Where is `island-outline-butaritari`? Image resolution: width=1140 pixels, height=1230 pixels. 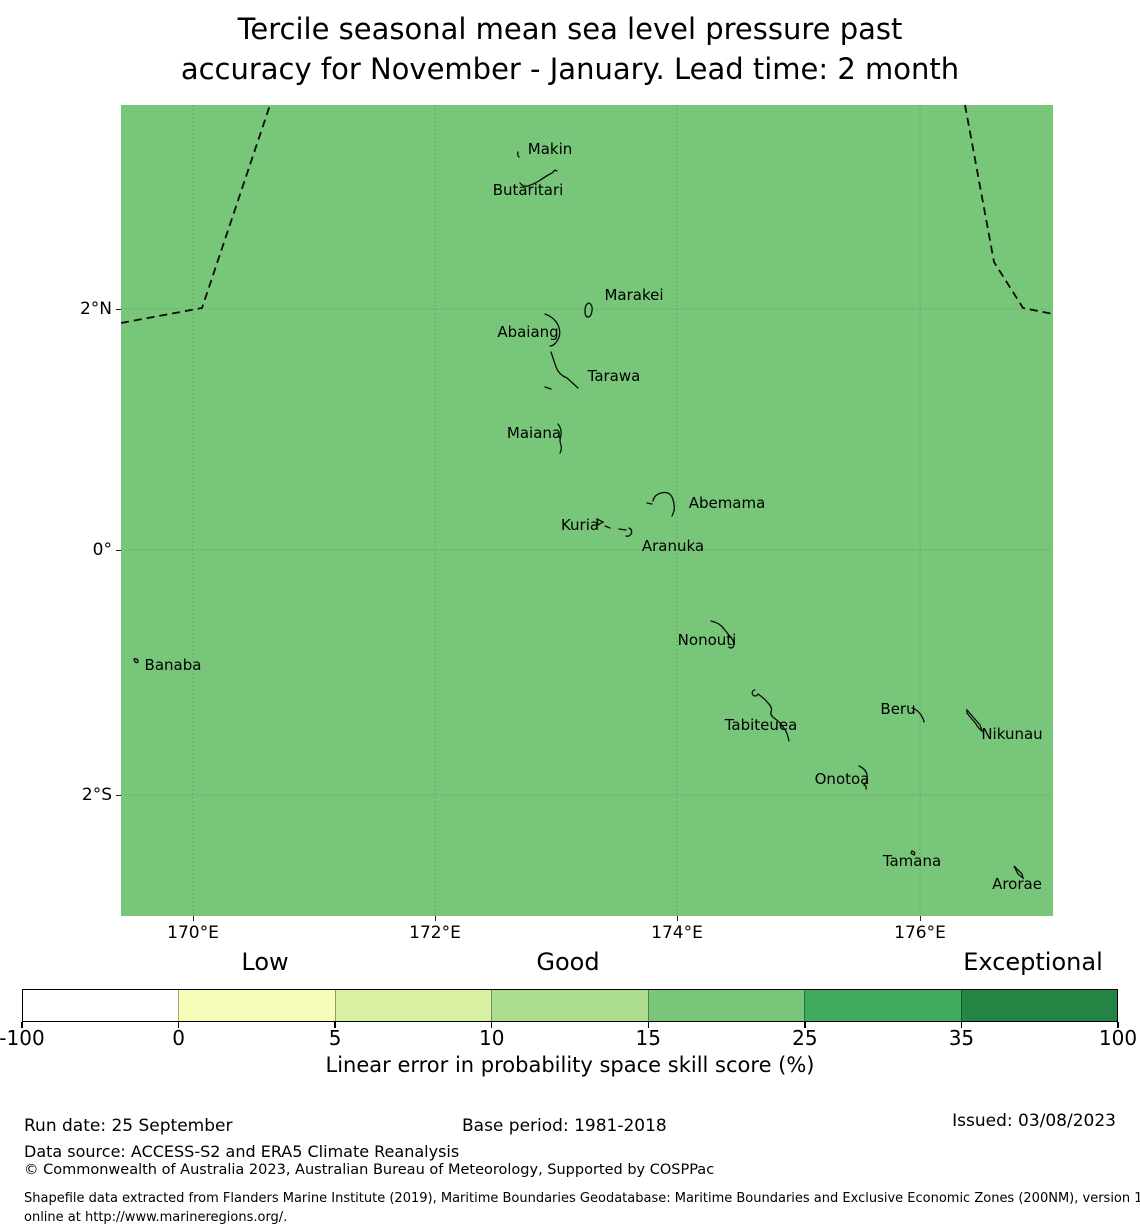
island-outline-butaritari is located at coordinates (538, 178).